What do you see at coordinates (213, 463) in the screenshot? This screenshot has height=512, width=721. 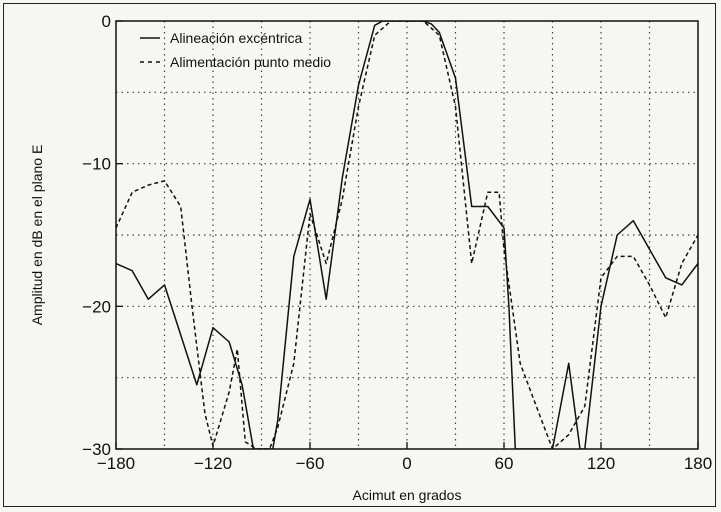 I see `x-tick-label: −120` at bounding box center [213, 463].